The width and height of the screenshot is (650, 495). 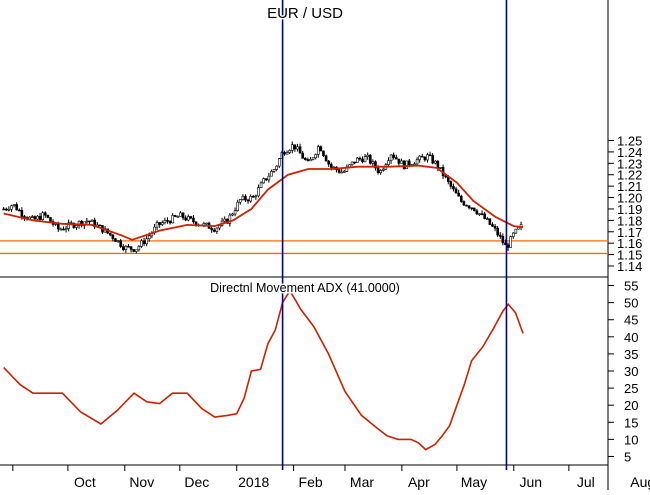 What do you see at coordinates (362, 482) in the screenshot?
I see `x-tick-label: Mar` at bounding box center [362, 482].